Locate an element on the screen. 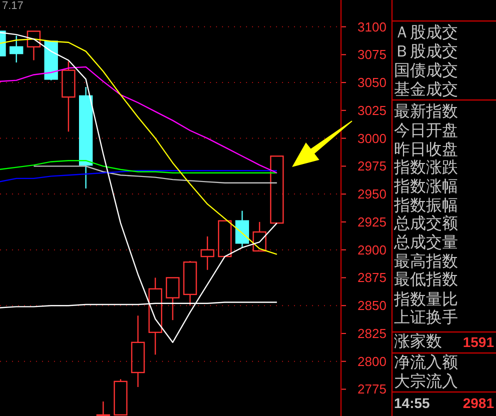  text: 1591 is located at coordinates (478, 342).